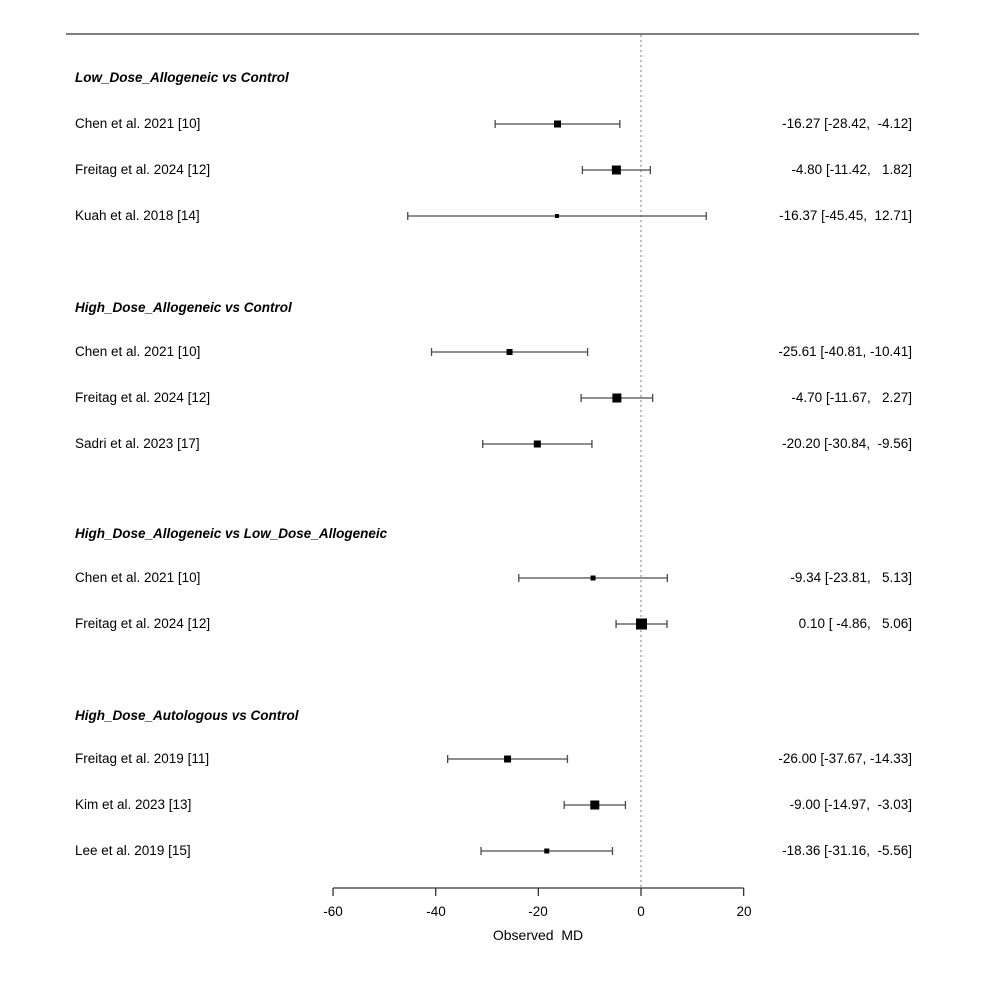  What do you see at coordinates (850, 804) in the screenshot?
I see `estimate-annotation: -9.00 [-14.97, -3.03]` at bounding box center [850, 804].